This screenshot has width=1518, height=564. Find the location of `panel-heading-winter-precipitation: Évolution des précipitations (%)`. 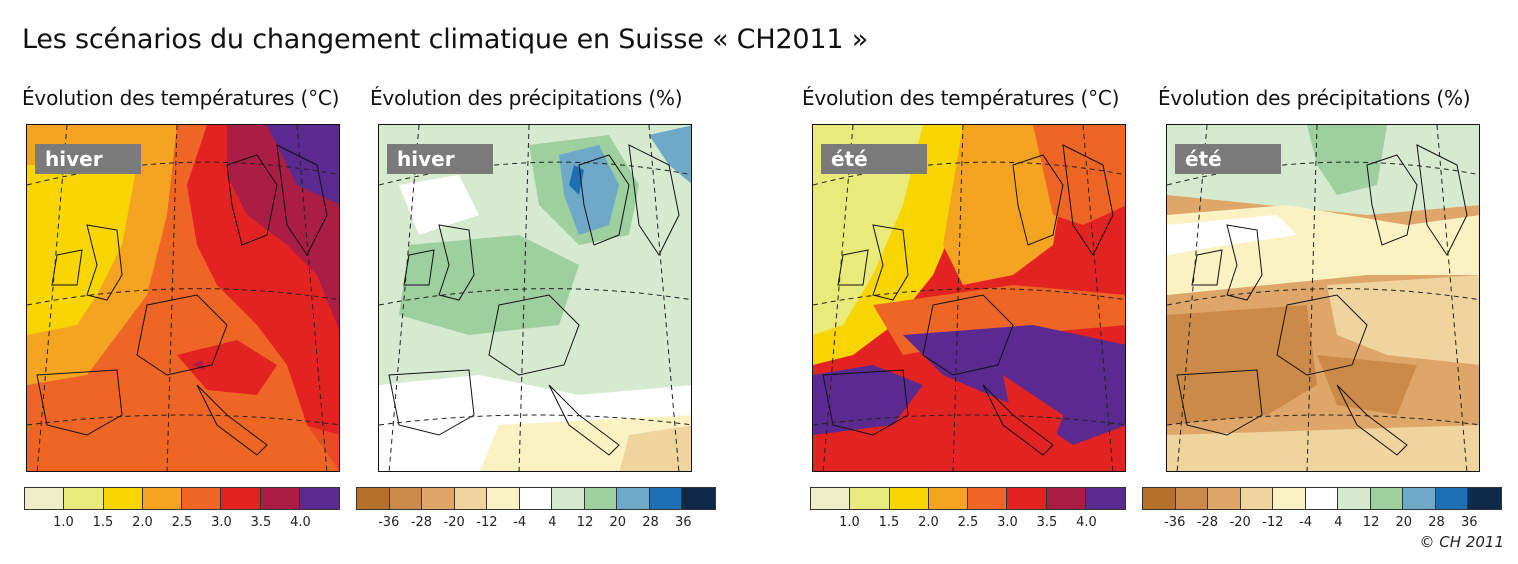

panel-heading-winter-precipitation: Évolution des précipitations (%) is located at coordinates (526, 98).